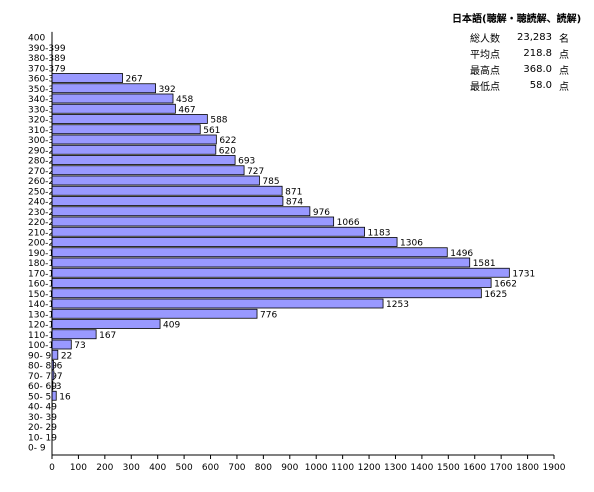  What do you see at coordinates (47, 213) in the screenshot?
I see `category-label: 230-239` at bounding box center [47, 213].